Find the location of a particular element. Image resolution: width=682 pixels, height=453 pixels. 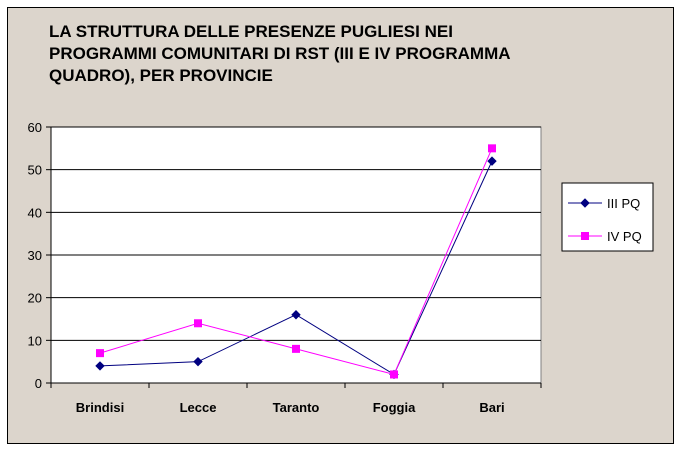

x-tick-label: Brindisi is located at coordinates (100, 407).